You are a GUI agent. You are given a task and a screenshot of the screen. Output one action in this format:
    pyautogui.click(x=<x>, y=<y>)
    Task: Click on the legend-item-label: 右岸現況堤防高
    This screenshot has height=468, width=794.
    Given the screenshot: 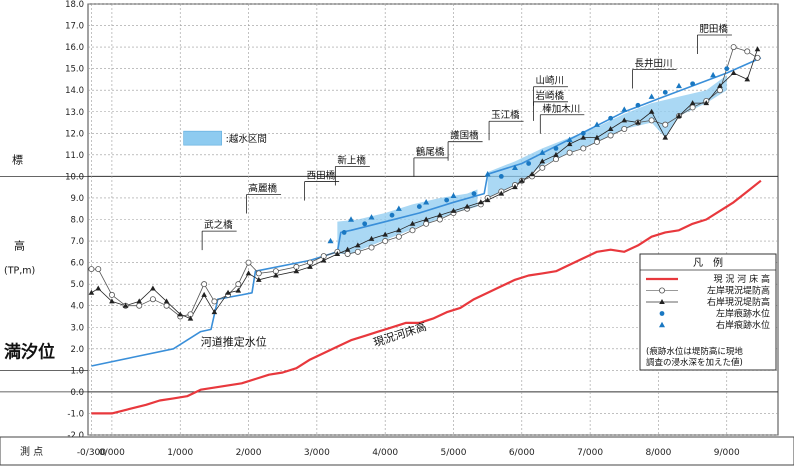 What is the action you would take?
    pyautogui.click(x=738, y=302)
    